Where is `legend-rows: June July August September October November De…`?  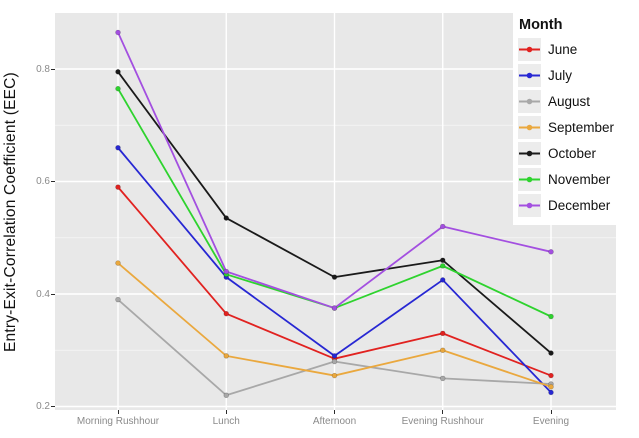
legend-rows: June July August September October November De… is located at coordinates (578, 127).